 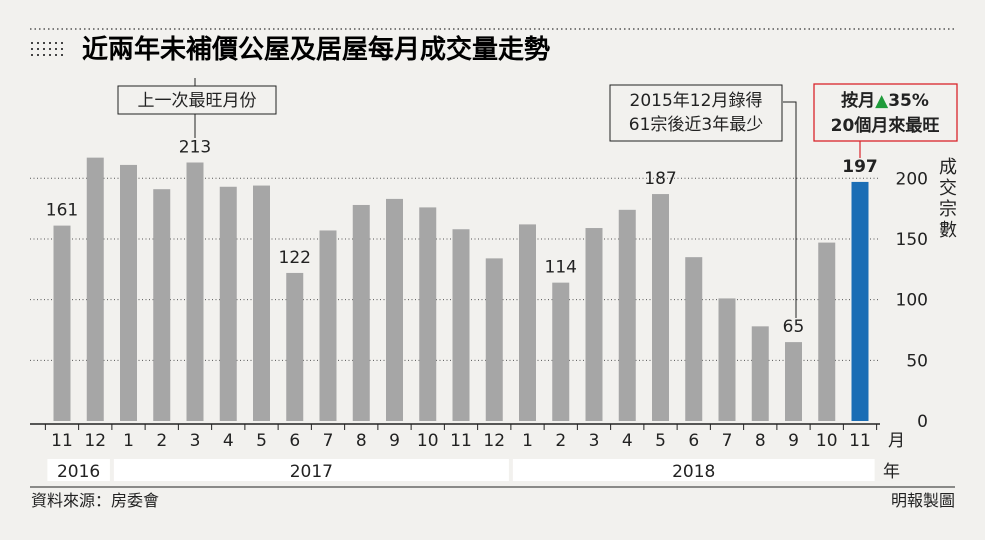 What do you see at coordinates (917, 361) in the screenshot?
I see `y-tick-label: 50` at bounding box center [917, 361].